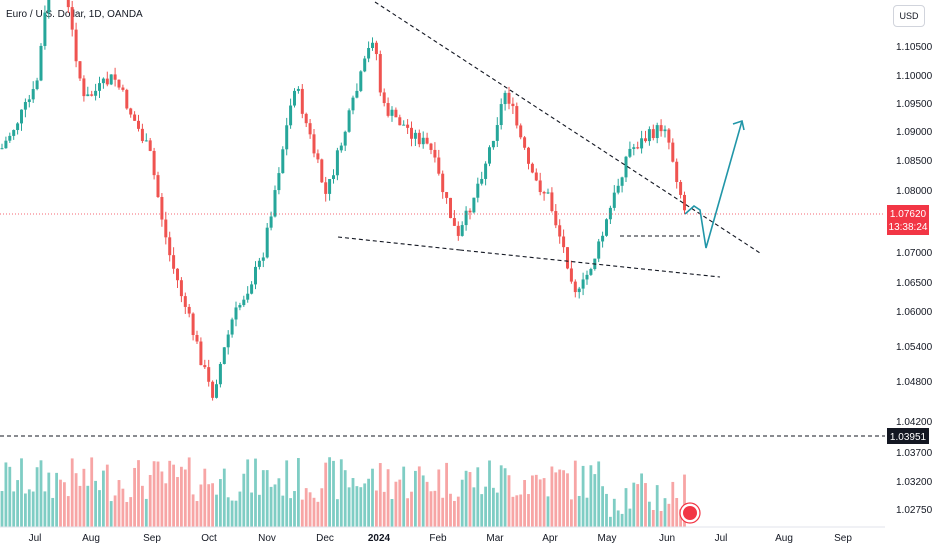 The height and width of the screenshot is (550, 932). What do you see at coordinates (690, 513) in the screenshot?
I see `event-marker-dot` at bounding box center [690, 513].